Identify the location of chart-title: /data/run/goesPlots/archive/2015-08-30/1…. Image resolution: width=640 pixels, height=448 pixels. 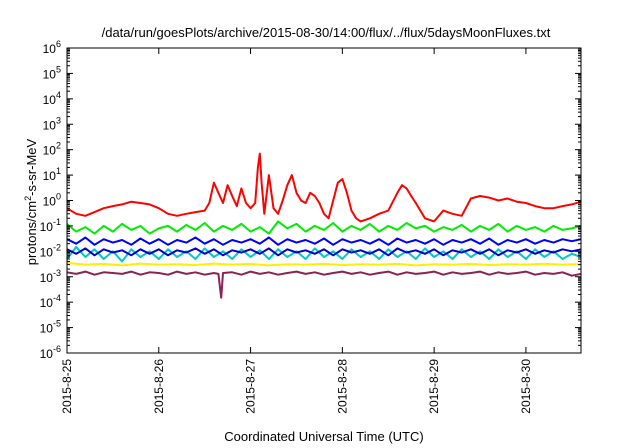
(326, 32).